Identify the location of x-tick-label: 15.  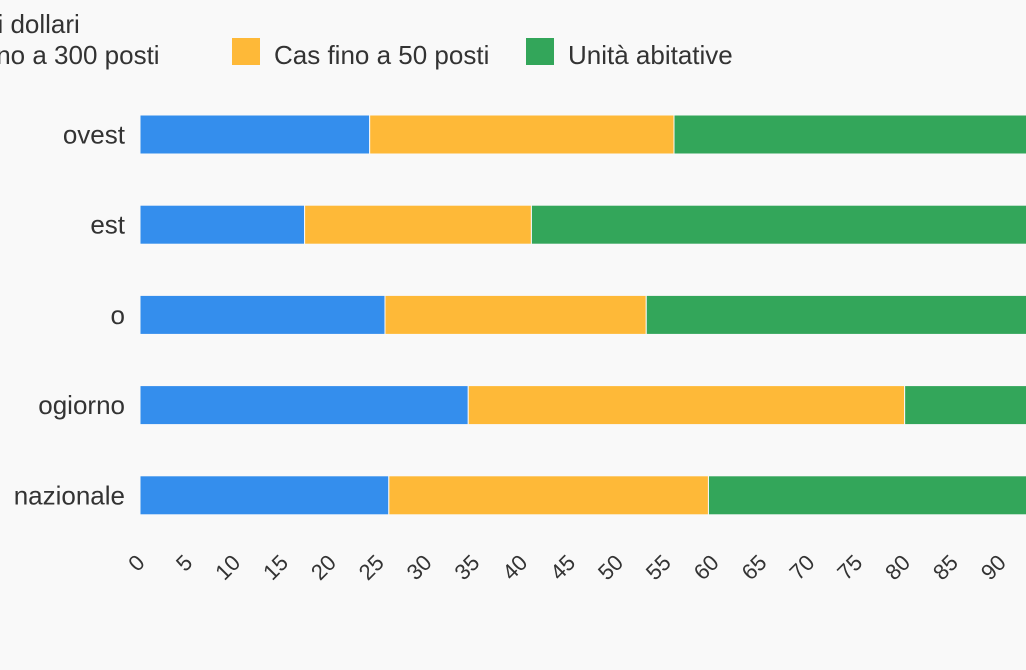
(275, 567).